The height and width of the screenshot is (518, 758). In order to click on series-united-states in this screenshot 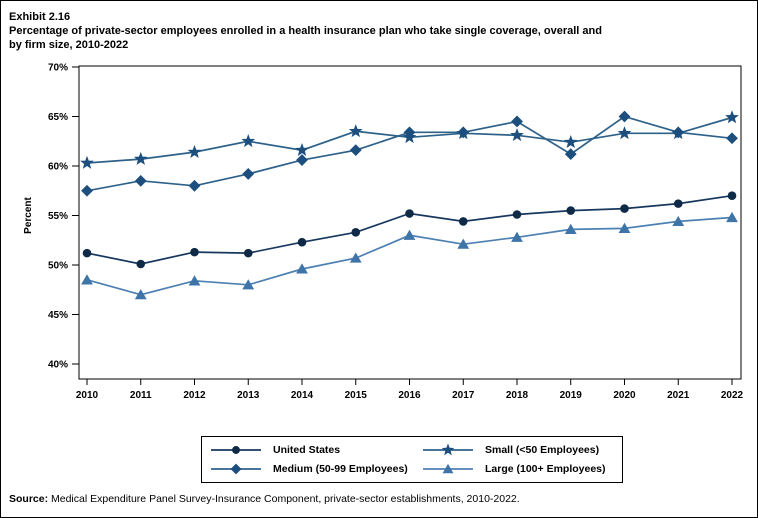, I will do `click(409, 230)`.